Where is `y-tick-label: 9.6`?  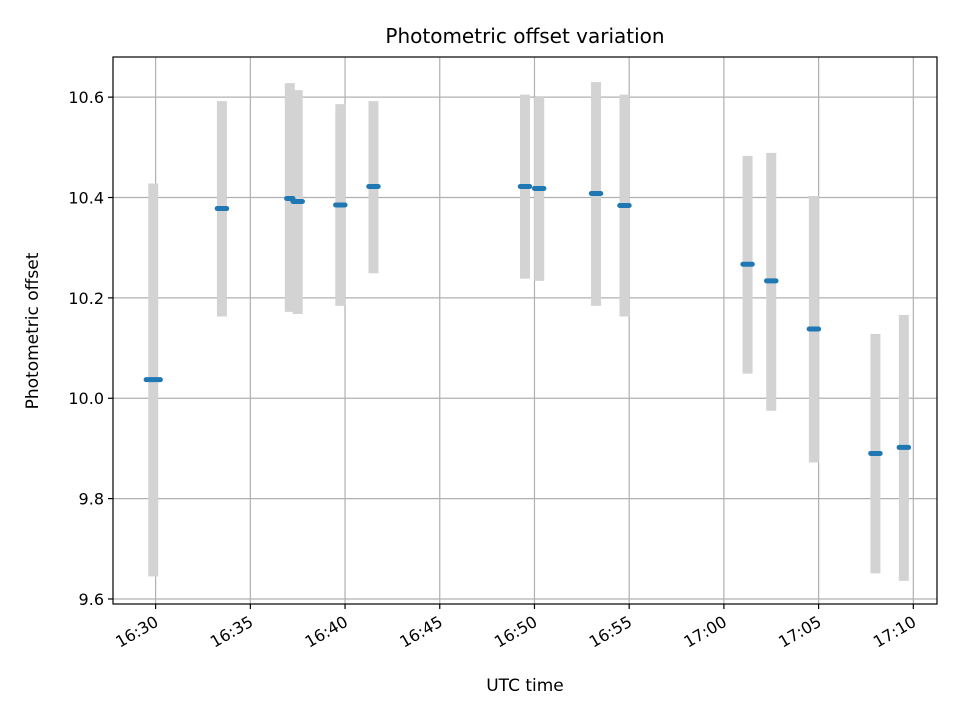 y-tick-label: 9.6 is located at coordinates (91, 599).